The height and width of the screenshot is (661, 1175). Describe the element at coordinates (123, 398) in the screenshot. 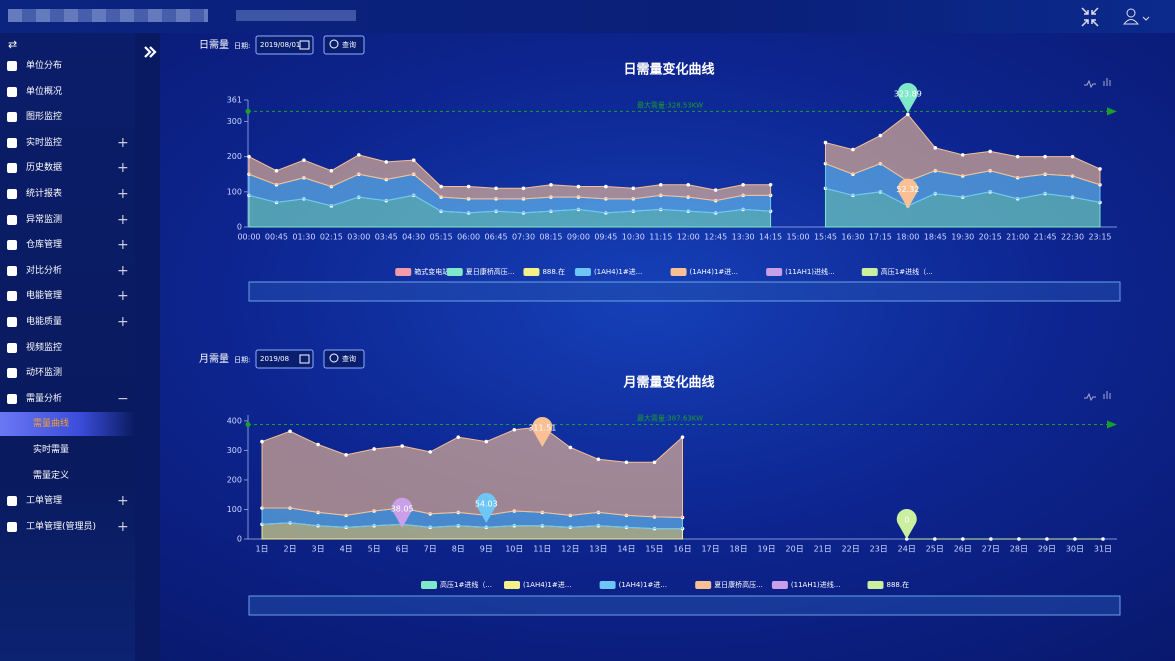

I see `menu-toggle: −` at that location.